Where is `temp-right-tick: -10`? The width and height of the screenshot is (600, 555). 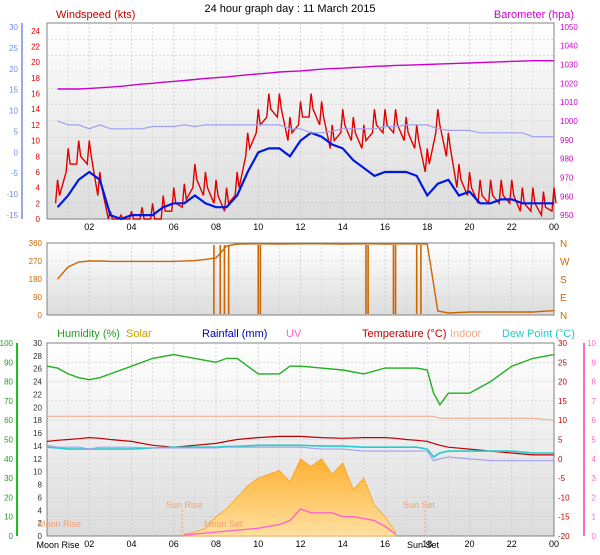
temp-right-tick: -10 is located at coordinates (564, 497).